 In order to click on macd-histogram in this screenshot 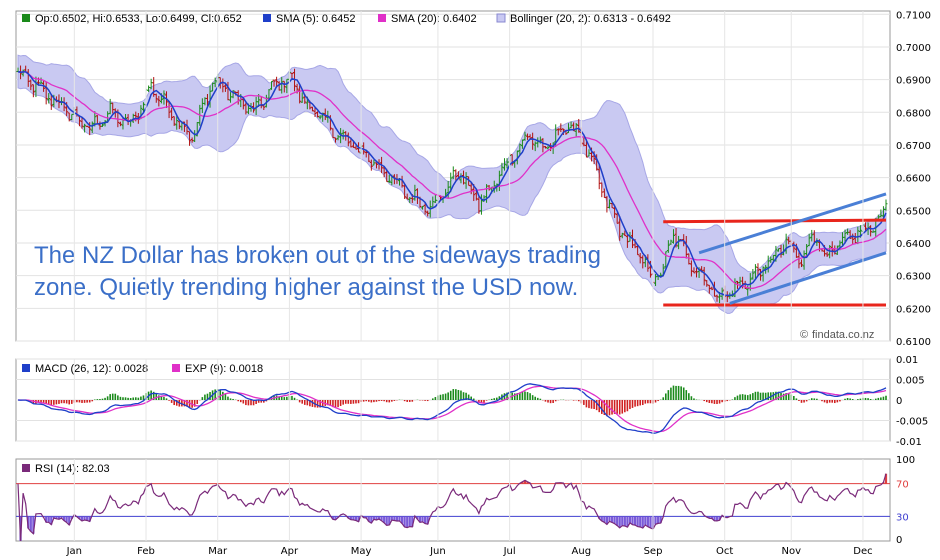, I will do `click(453, 401)`.